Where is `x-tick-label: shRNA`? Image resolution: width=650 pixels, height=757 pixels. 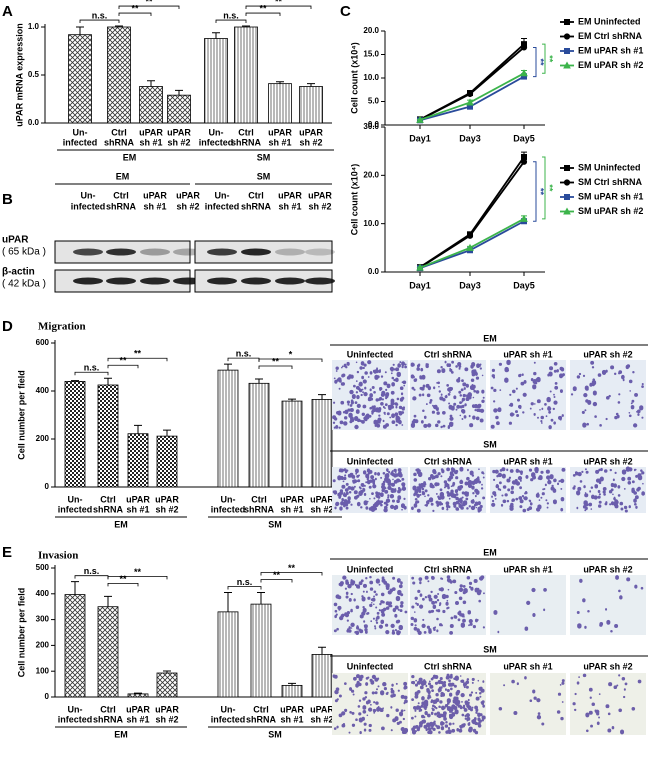 x-tick-label: shRNA is located at coordinates (246, 142).